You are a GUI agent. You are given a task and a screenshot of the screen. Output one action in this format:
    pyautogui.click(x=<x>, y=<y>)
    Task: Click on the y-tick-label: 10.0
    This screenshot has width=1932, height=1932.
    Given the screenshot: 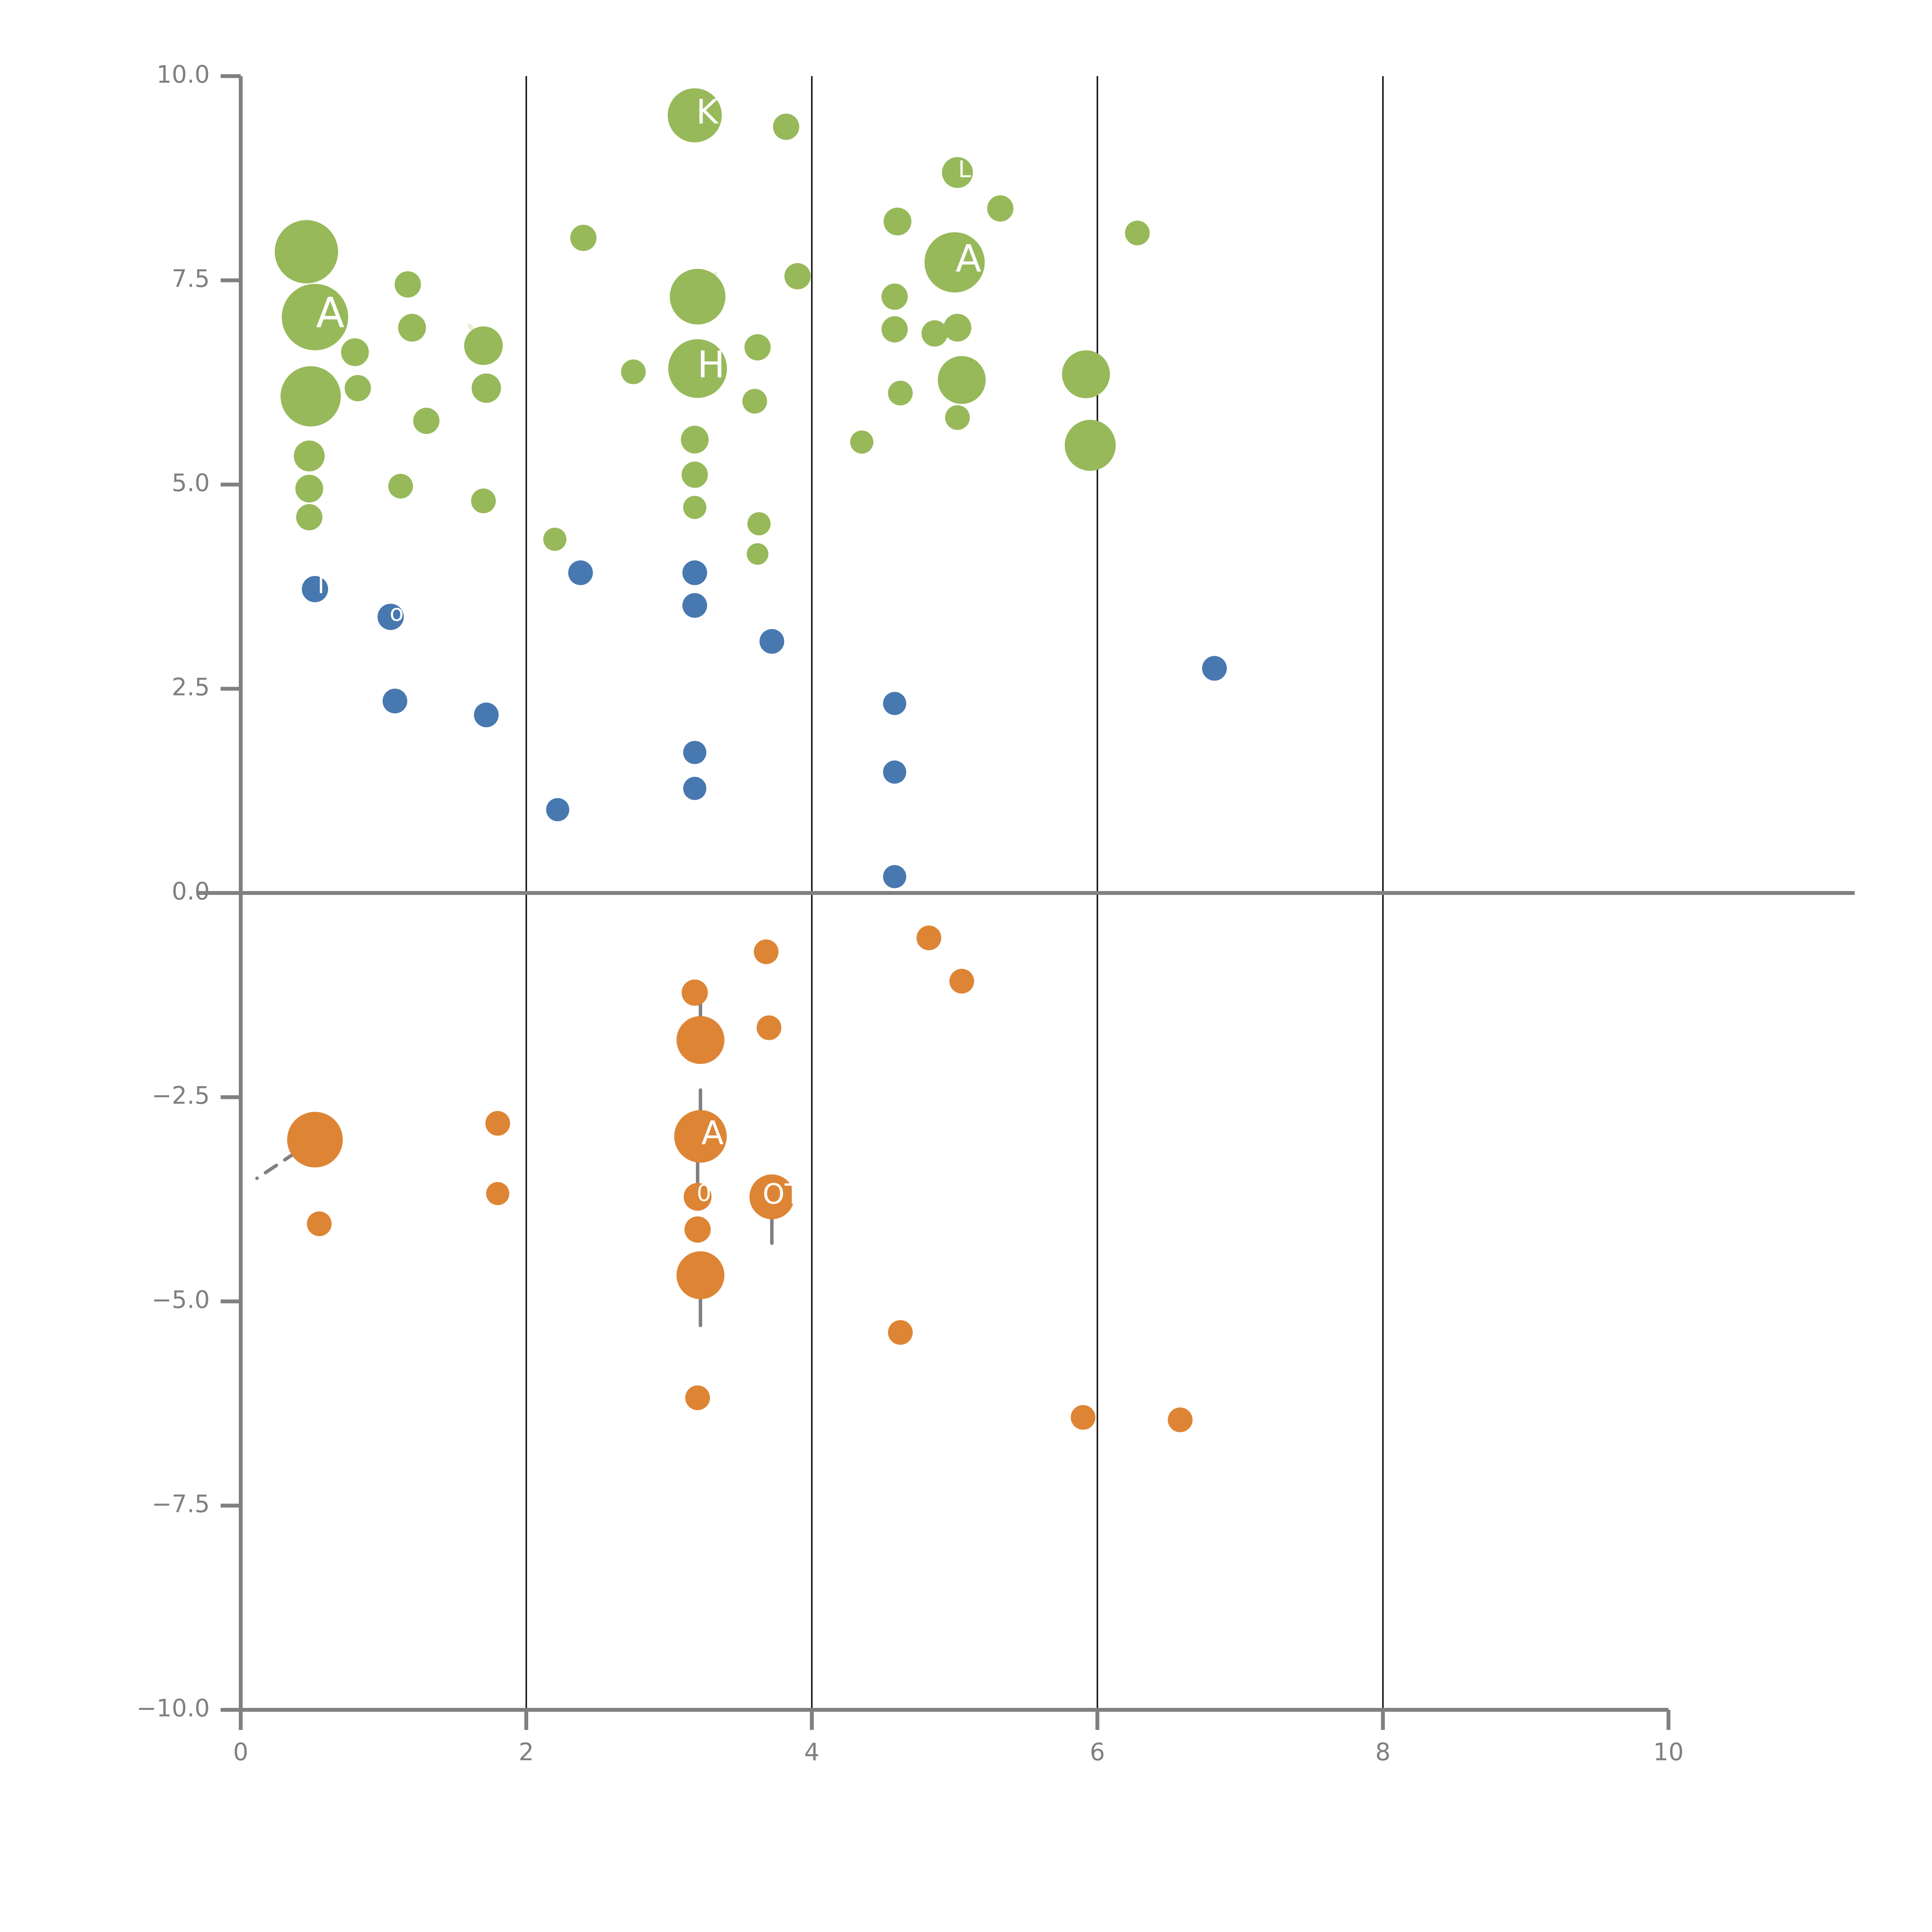 What is the action you would take?
    pyautogui.click(x=183, y=74)
    